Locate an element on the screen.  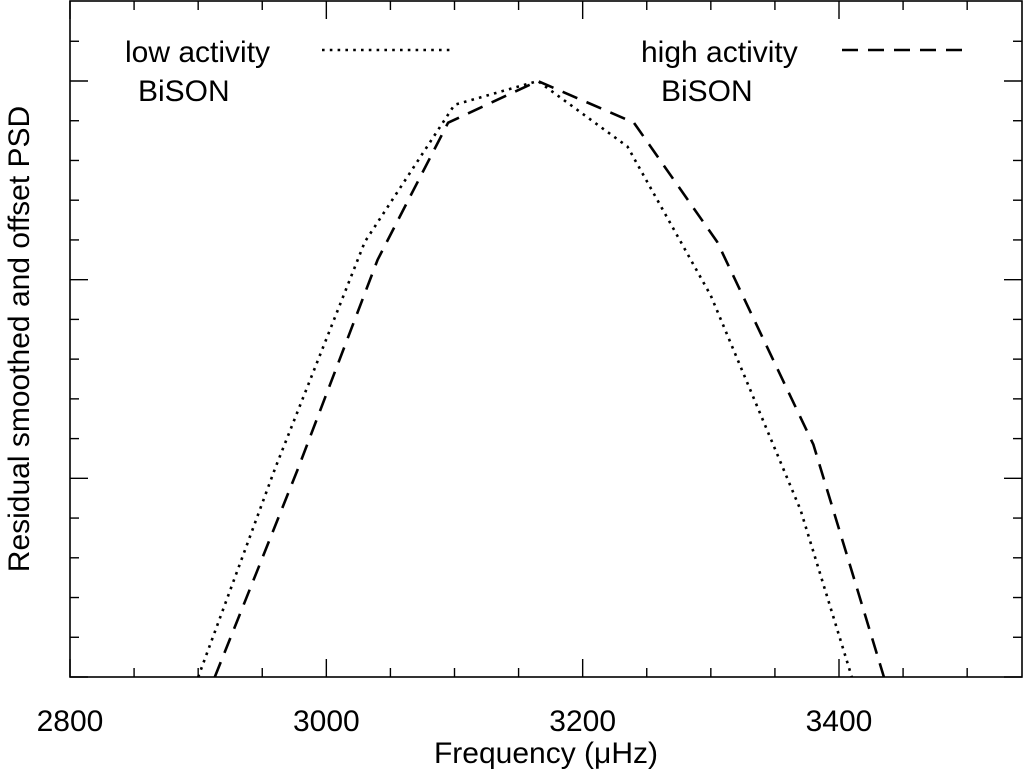
legend-low-activity-label: low activity is located at coordinates (197, 52).